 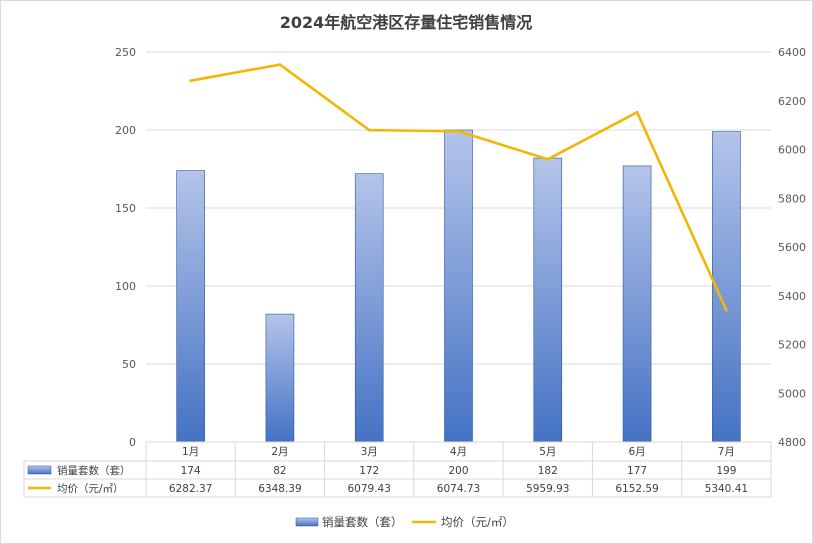 I want to click on x-tick-label: 5月, so click(x=547, y=452).